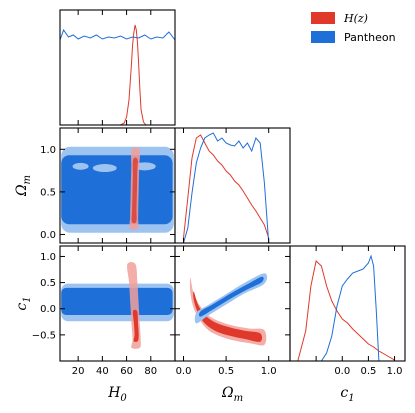 The height and width of the screenshot is (413, 415). What do you see at coordinates (370, 37) in the screenshot?
I see `legend-label-pantheon: Pantheon` at bounding box center [370, 37].